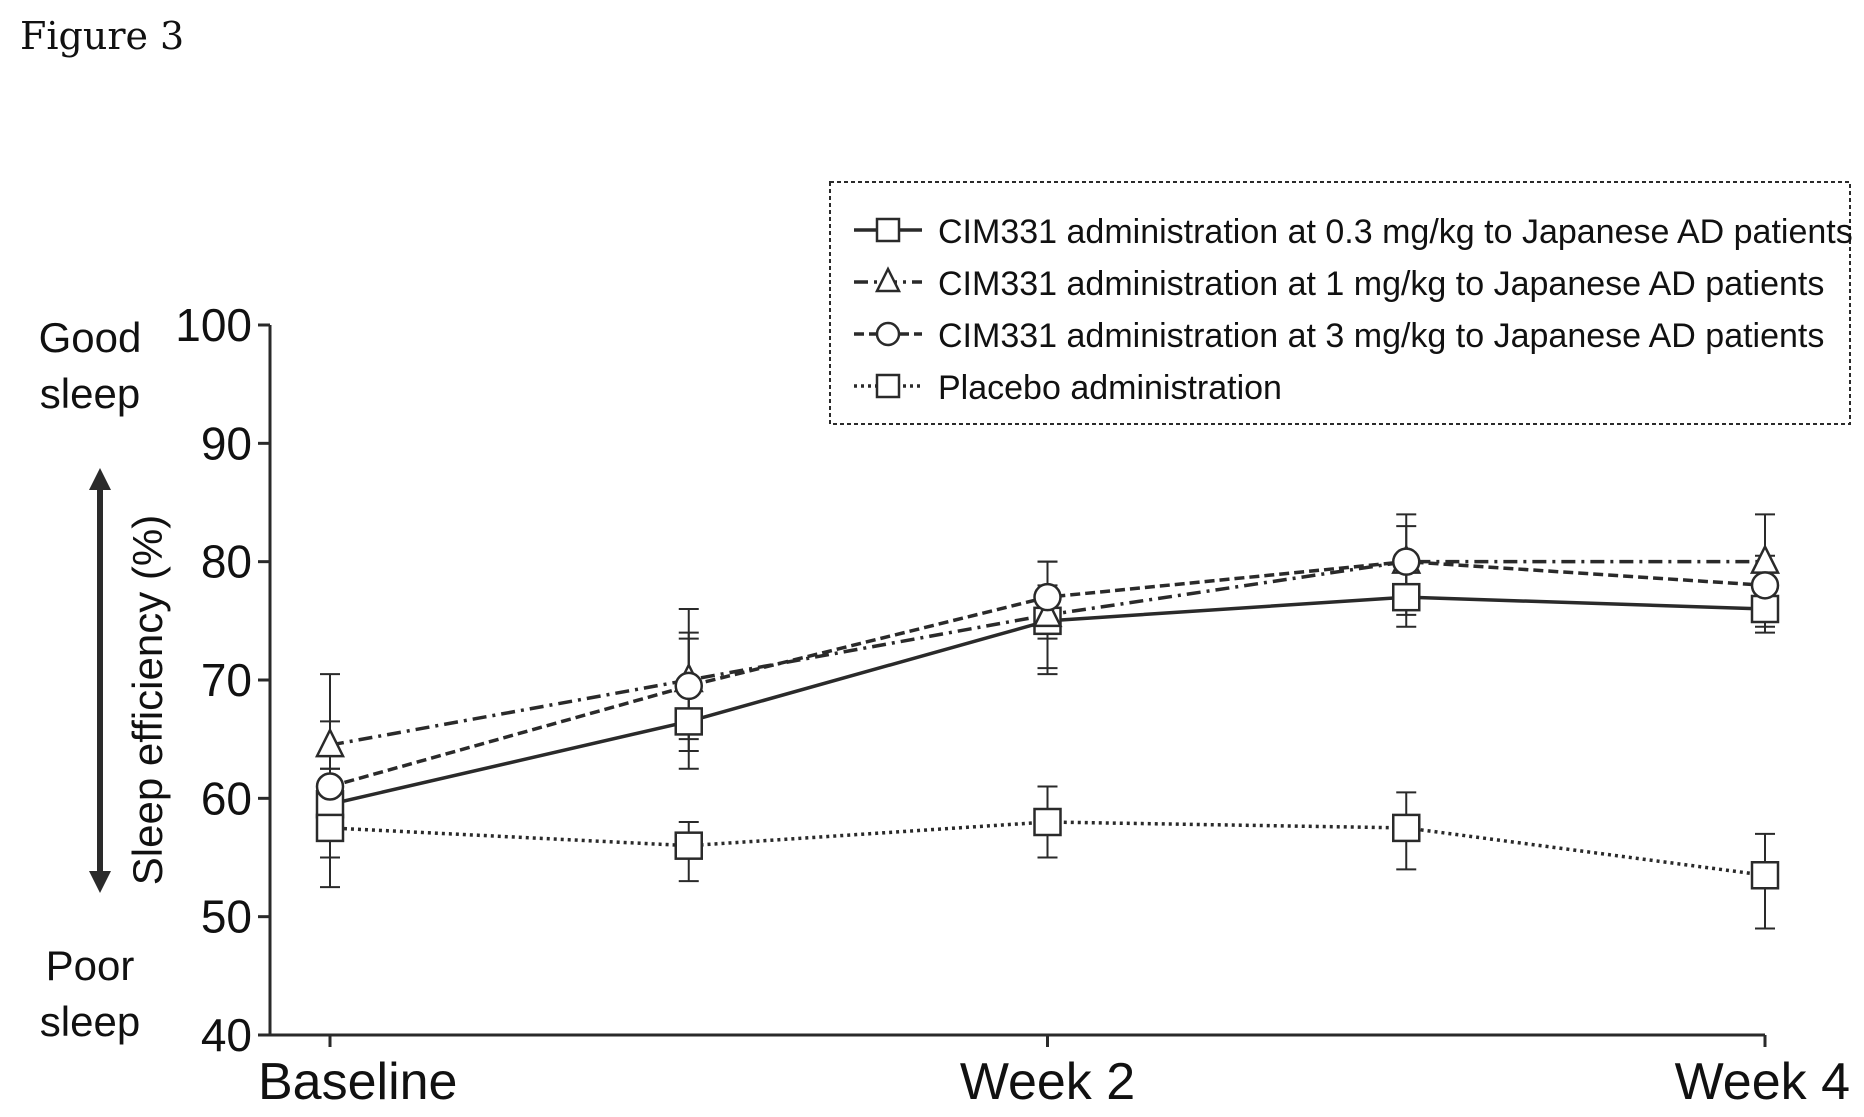 The height and width of the screenshot is (1117, 1864). What do you see at coordinates (213, 325) in the screenshot?
I see `y-tick-label: 100` at bounding box center [213, 325].